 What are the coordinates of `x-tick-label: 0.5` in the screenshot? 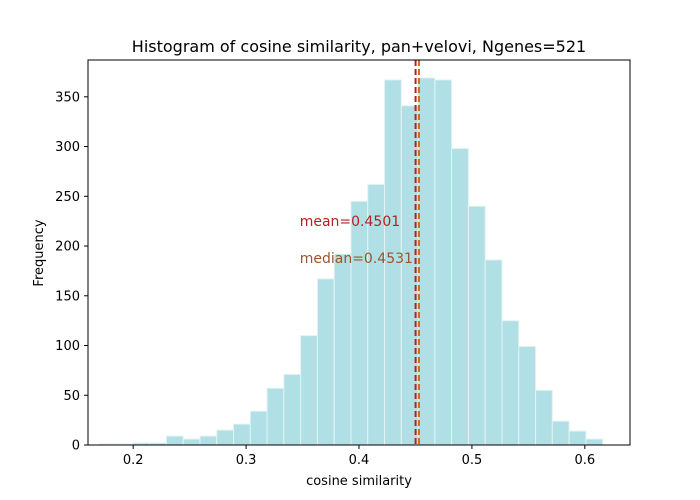 It's located at (472, 460).